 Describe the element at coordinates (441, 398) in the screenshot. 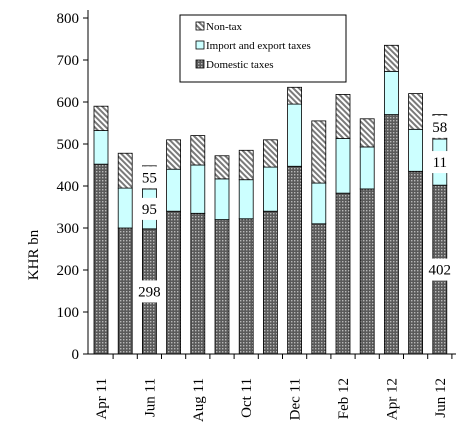

I see `x-tick-label: Jun 12` at that location.